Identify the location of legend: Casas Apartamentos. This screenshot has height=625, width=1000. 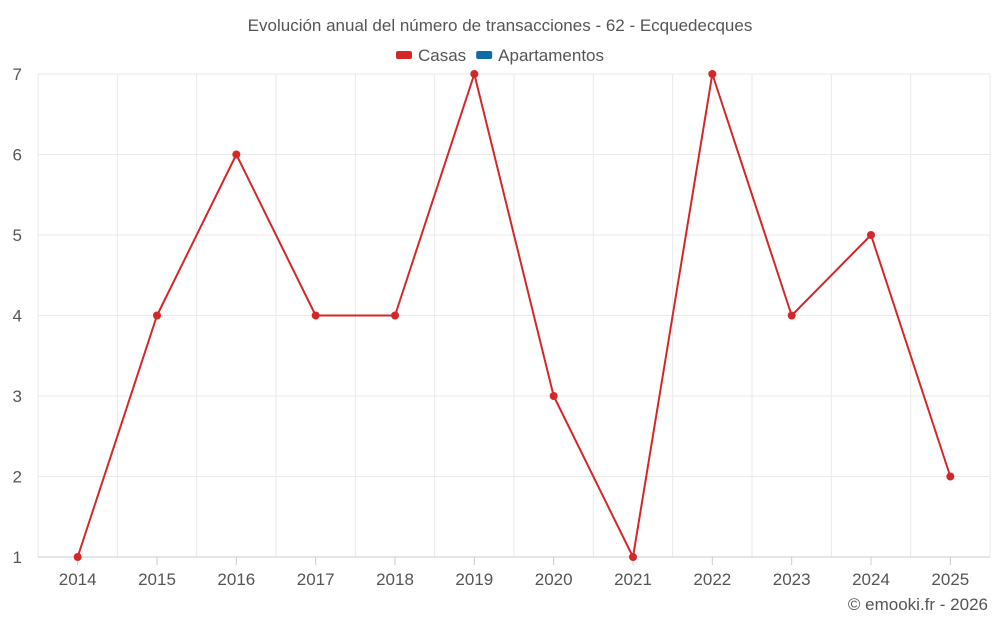
(499, 55).